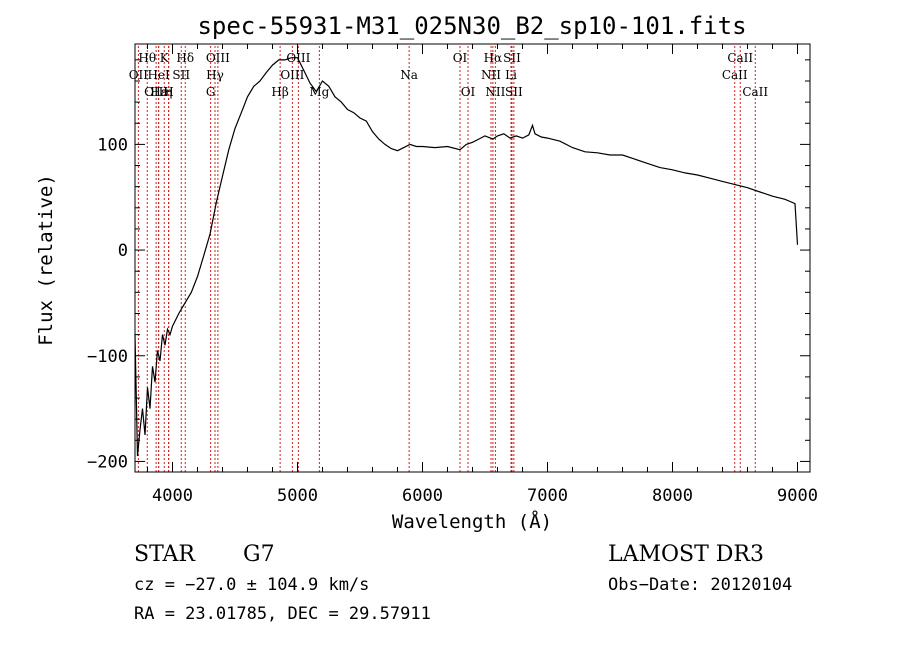  What do you see at coordinates (672, 496) in the screenshot?
I see `x-tick-label: 8000` at bounding box center [672, 496].